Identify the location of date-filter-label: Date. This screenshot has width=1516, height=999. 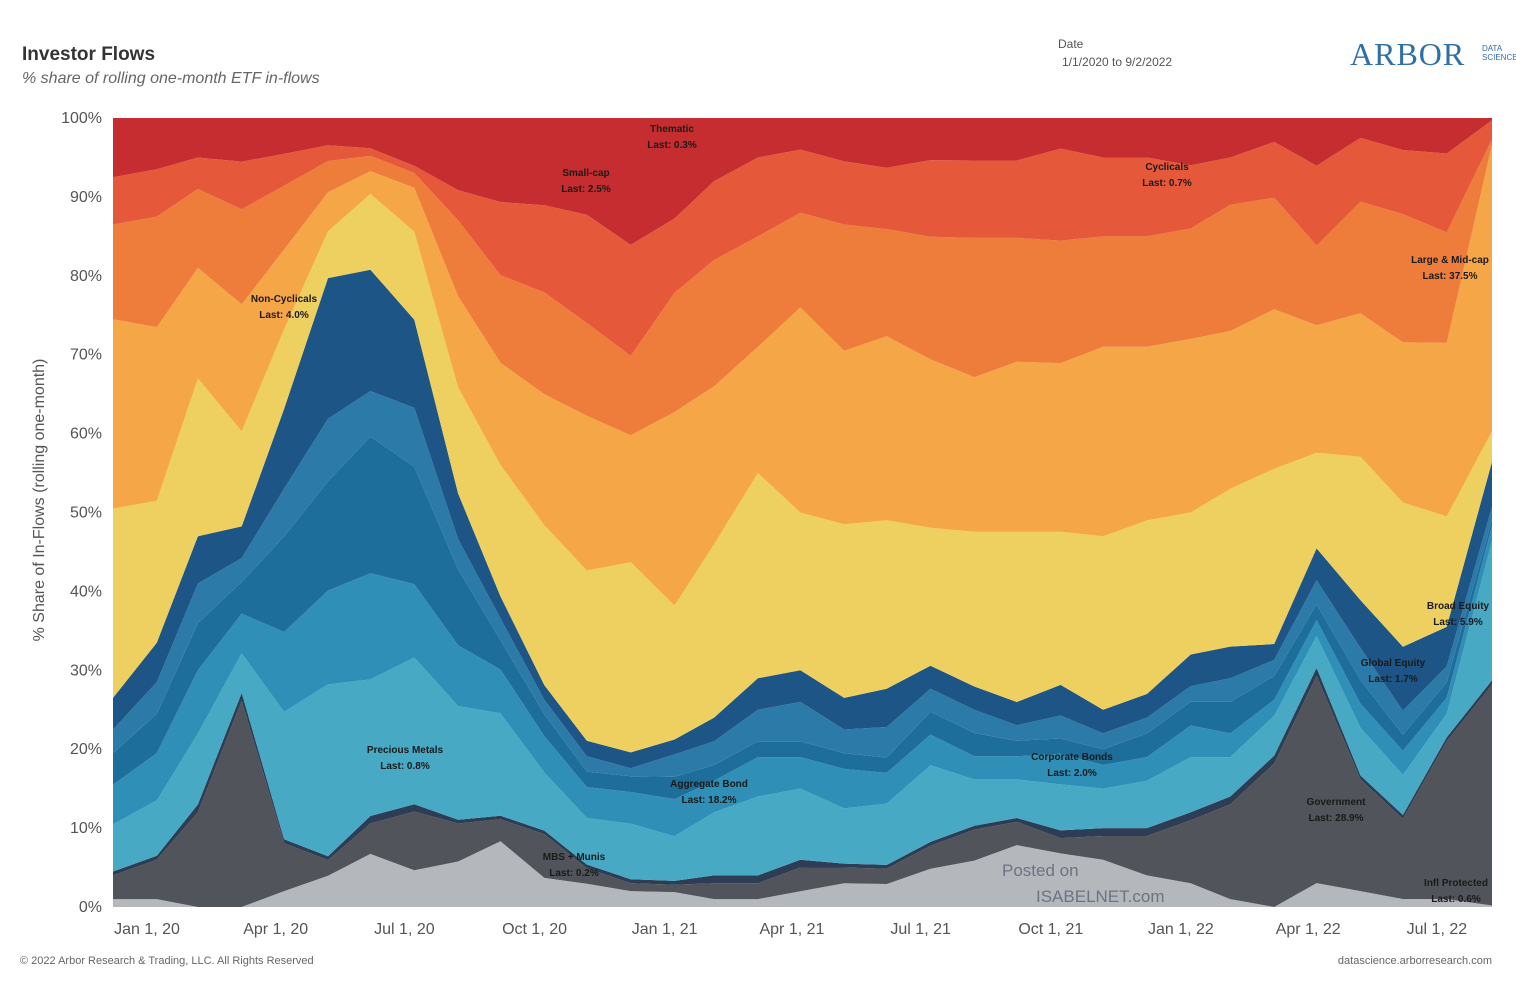
(1071, 44).